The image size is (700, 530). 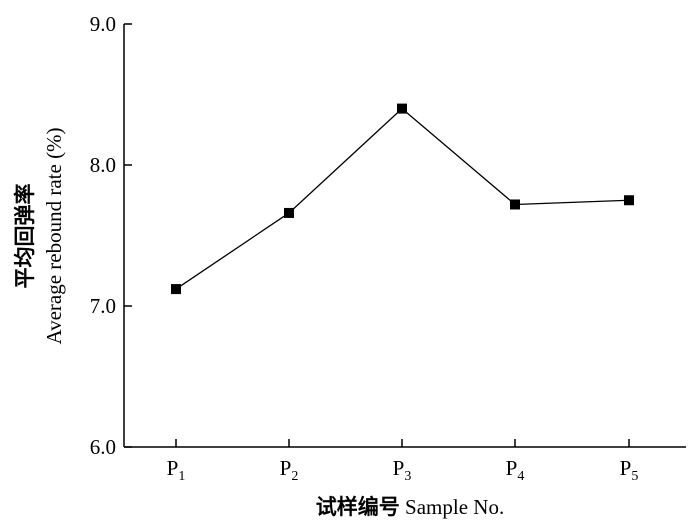 I want to click on x-axis-label: 试样编号 Sample No., so click(x=410, y=507).